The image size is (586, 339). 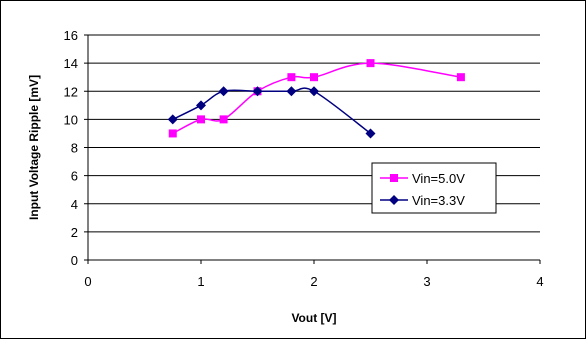 I want to click on x-tick-labels: 0 1 2 3 4, so click(x=313, y=281).